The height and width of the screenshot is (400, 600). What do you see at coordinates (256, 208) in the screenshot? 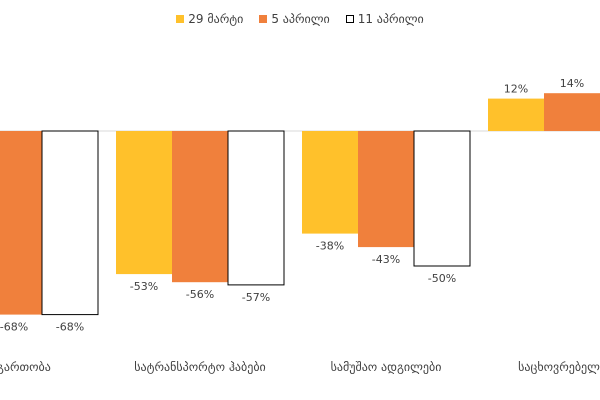
I see `bar-s2-c1` at bounding box center [256, 208].